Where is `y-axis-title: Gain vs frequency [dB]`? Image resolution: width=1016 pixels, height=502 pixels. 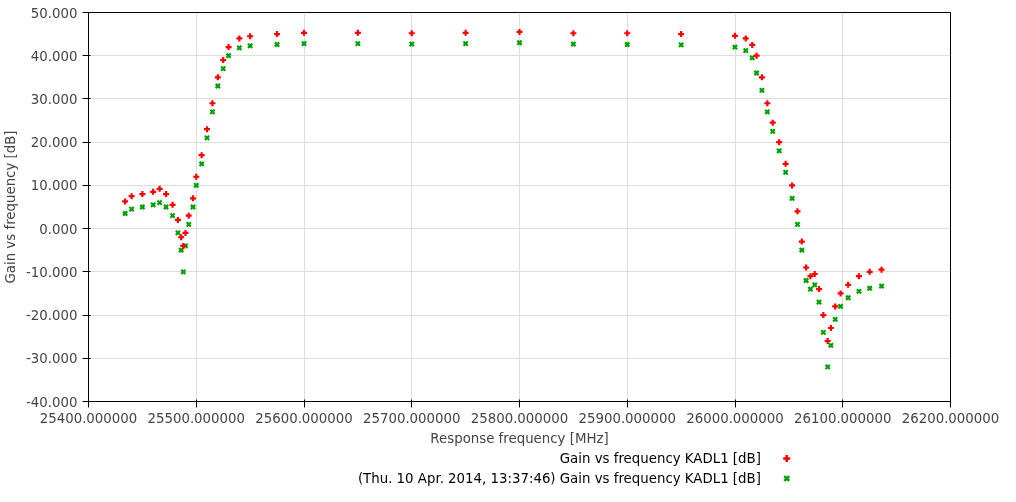
y-axis-title: Gain vs frequency [dB] is located at coordinates (11, 207).